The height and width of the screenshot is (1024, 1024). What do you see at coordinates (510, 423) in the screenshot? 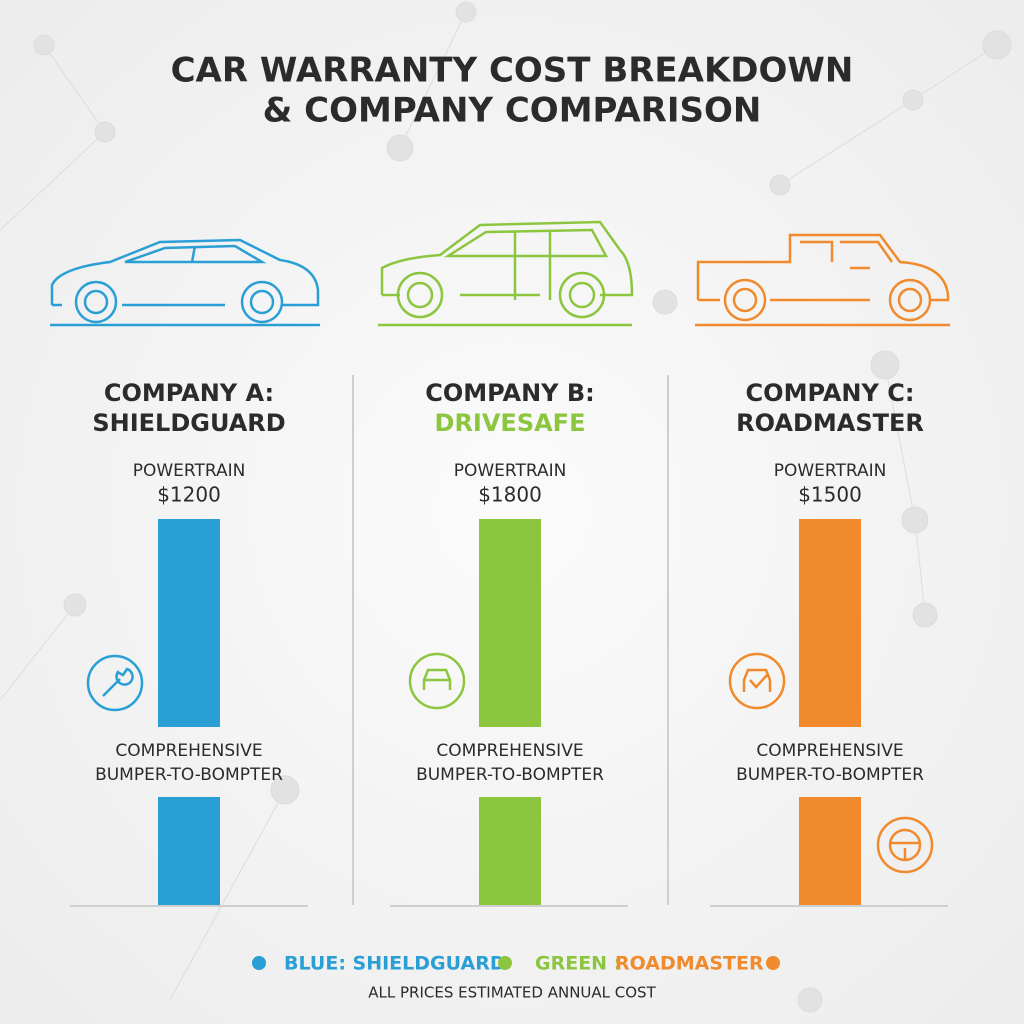
I see `company-name: DRIVESAFE` at bounding box center [510, 423].